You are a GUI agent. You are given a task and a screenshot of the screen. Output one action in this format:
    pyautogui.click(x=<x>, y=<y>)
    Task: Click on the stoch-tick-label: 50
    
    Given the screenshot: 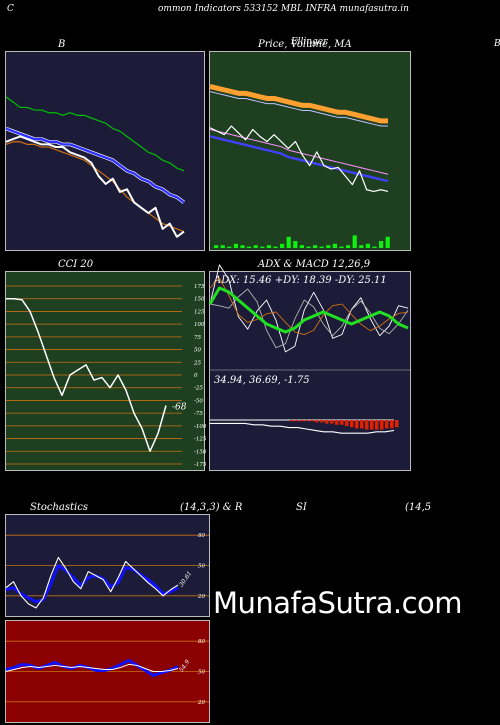 What is the action you would take?
    pyautogui.click(x=201, y=567)
    